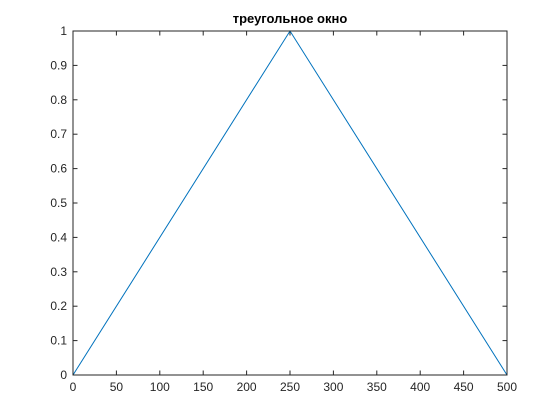 Image resolution: width=560 pixels, height=420 pixels. Describe the element at coordinates (63, 31) in the screenshot. I see `y-tick-label: 1` at that location.